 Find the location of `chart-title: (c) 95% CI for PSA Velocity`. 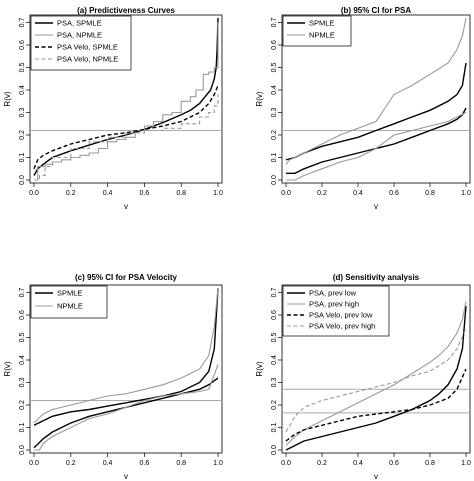

chart-title: (c) 95% CI for PSA Velocity is located at coordinates (126, 277).